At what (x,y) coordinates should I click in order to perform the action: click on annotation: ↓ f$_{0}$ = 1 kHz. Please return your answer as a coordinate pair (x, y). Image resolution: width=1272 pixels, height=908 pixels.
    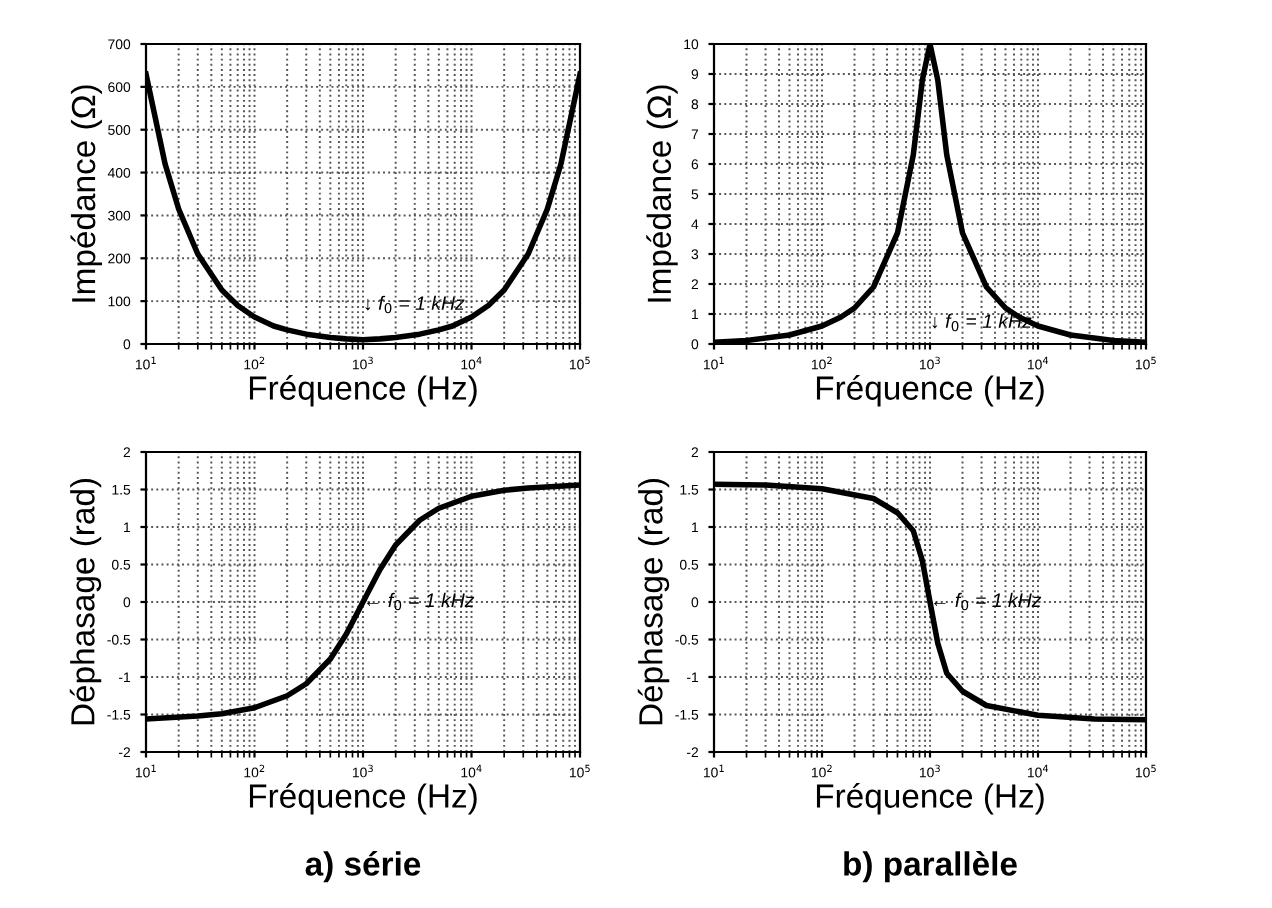
    Looking at the image, I should click on (415, 304).